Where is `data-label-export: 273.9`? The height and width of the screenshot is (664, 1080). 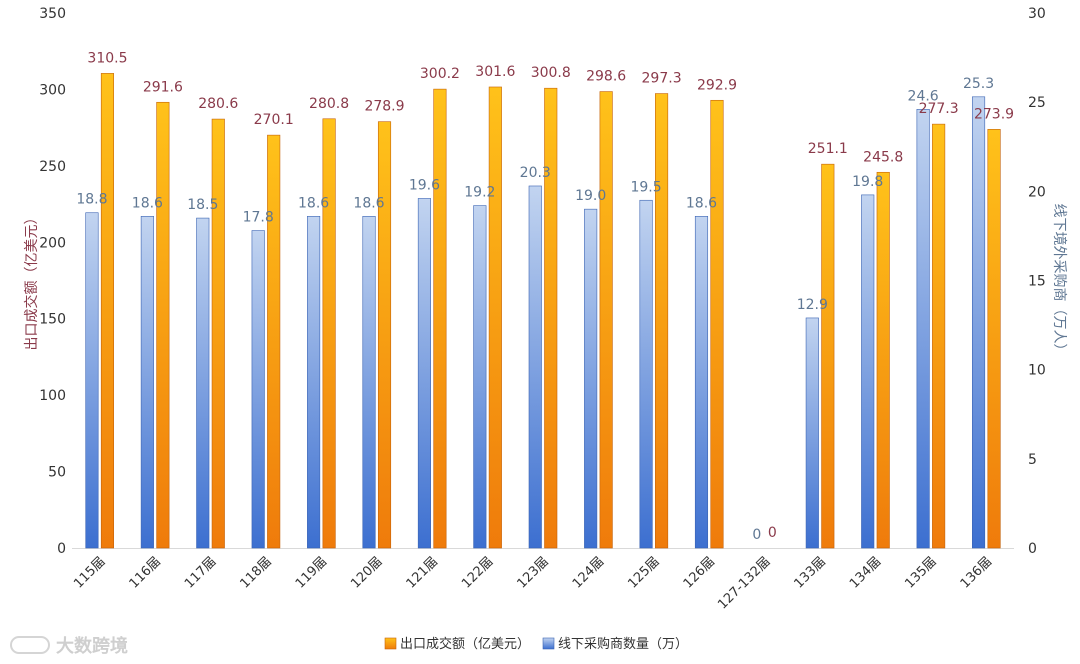
data-label-export: 273.9 is located at coordinates (994, 114).